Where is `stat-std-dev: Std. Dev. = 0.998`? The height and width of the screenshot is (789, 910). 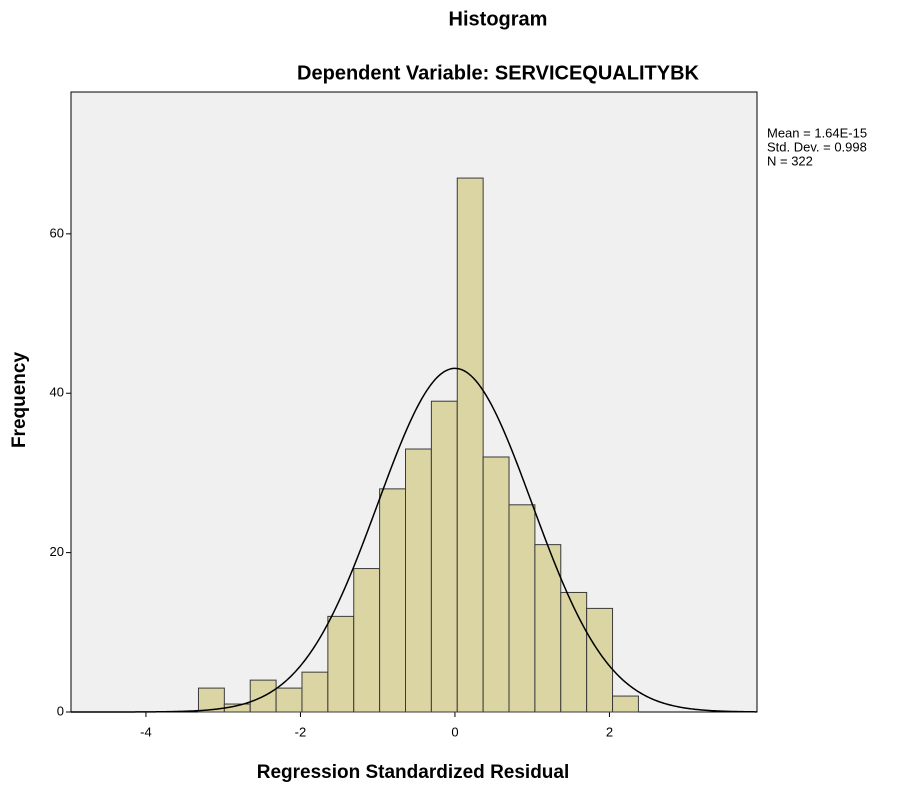
stat-std-dev: Std. Dev. = 0.998 is located at coordinates (817, 146).